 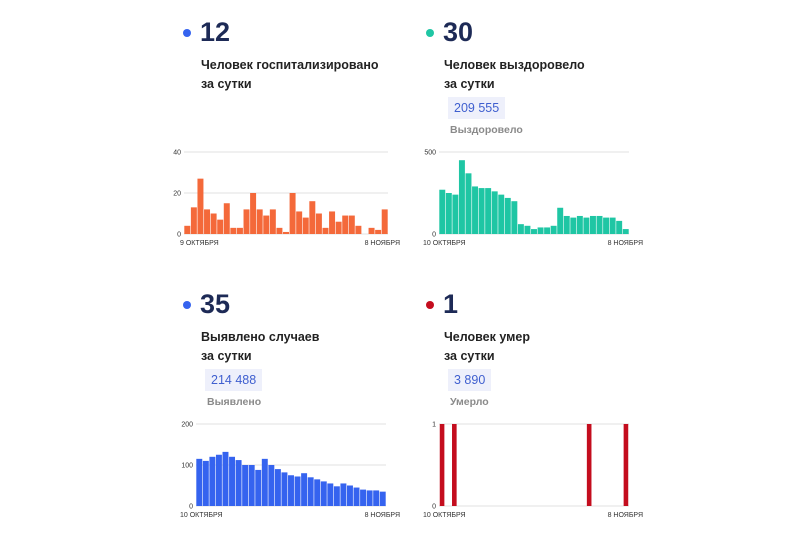 What do you see at coordinates (533, 471) in the screenshot?
I see `deaths-chart: 0 1 10 ОКТЯБРЯ 8 НОЯБРЯ` at bounding box center [533, 471].